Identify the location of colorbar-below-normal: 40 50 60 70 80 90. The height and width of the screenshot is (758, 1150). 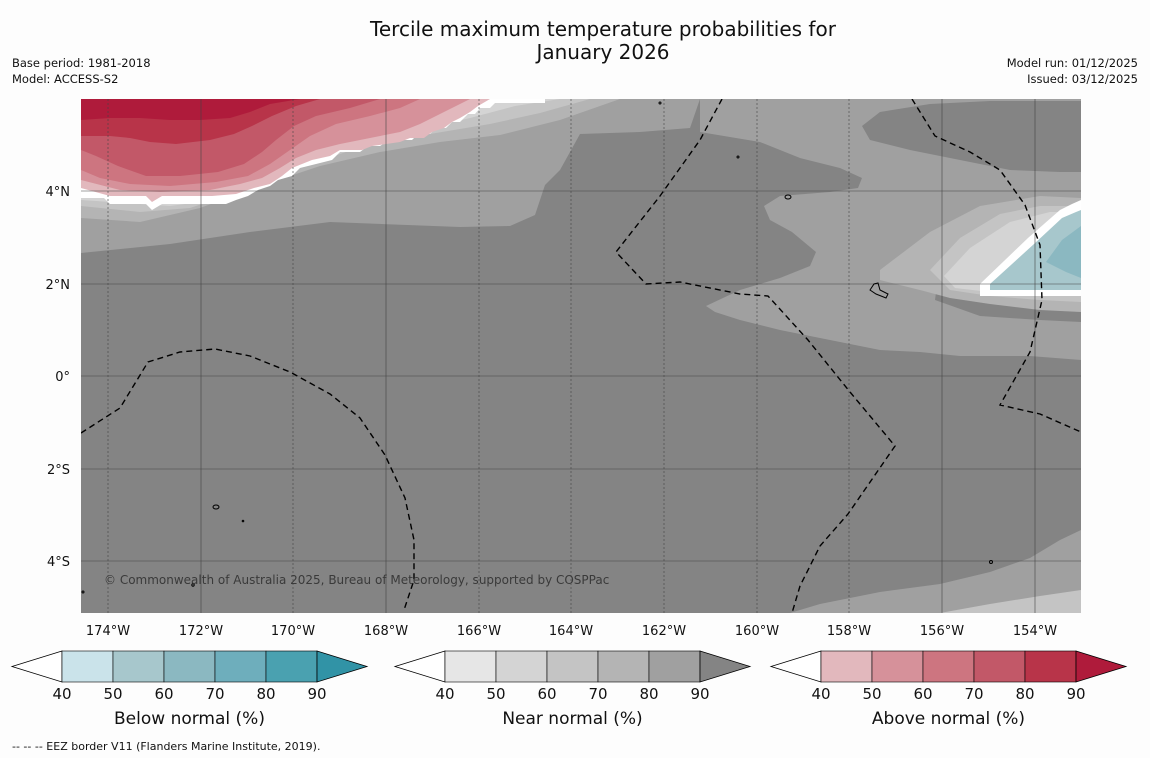
(189, 676).